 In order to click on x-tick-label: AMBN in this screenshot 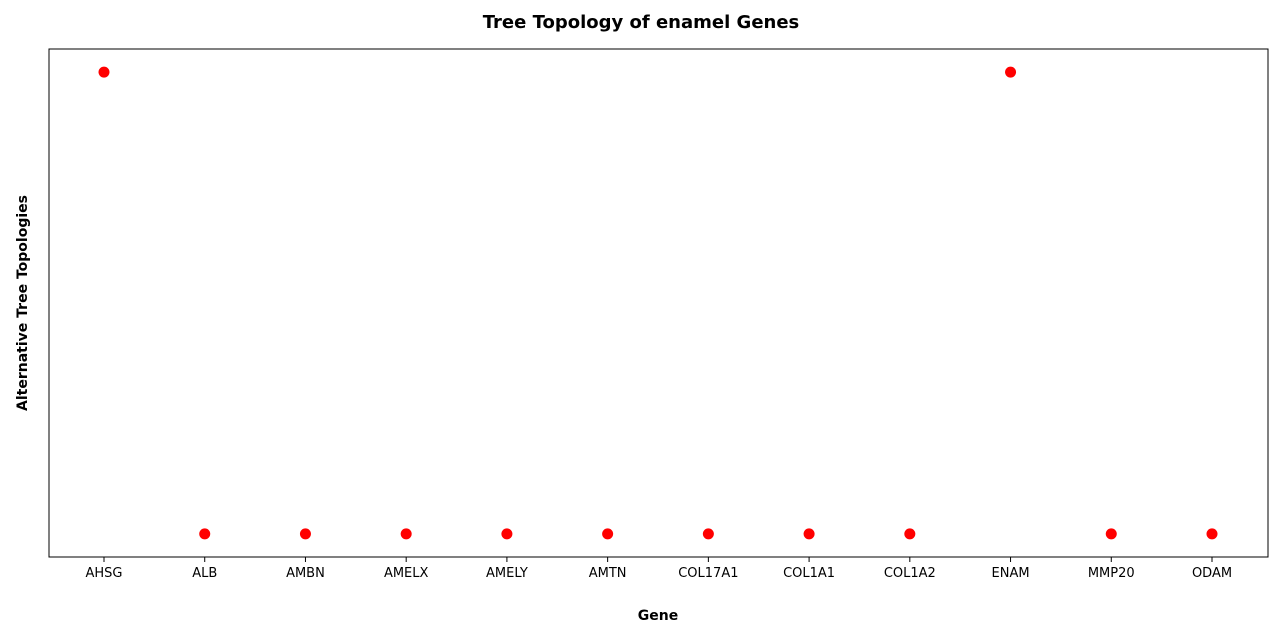, I will do `click(305, 573)`.